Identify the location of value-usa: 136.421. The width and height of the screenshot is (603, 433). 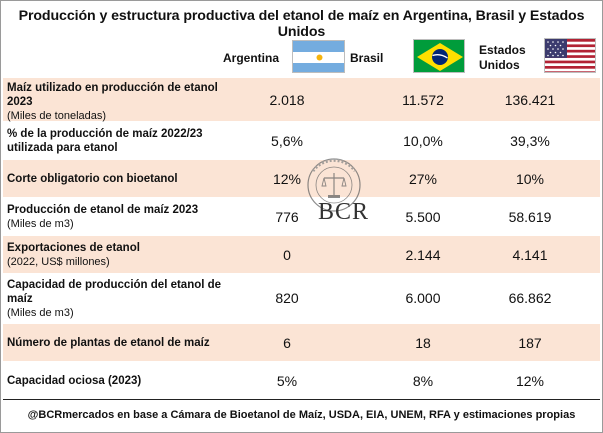
(530, 100).